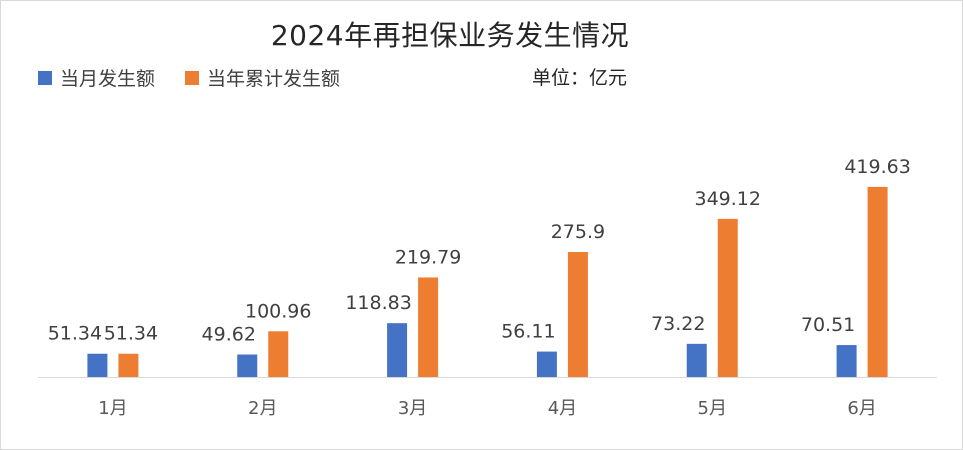 Image resolution: width=963 pixels, height=450 pixels. I want to click on data-label-monthly-5: 73.22, so click(678, 324).